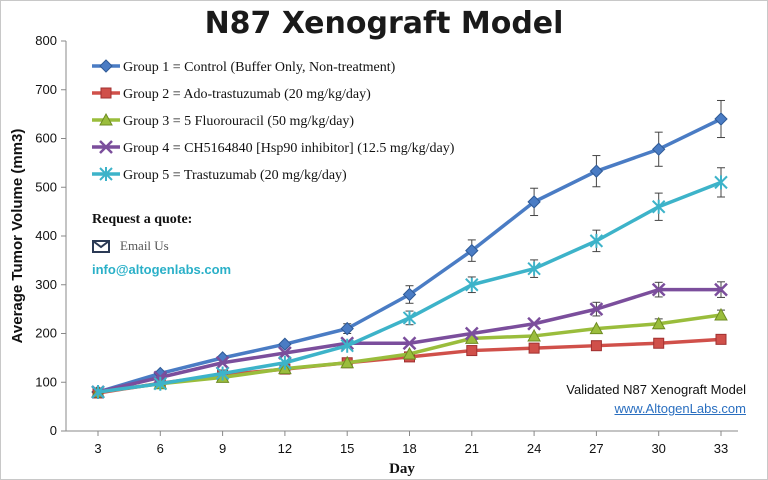 This screenshot has width=768, height=480. I want to click on y-tick-label: 700, so click(46, 89).